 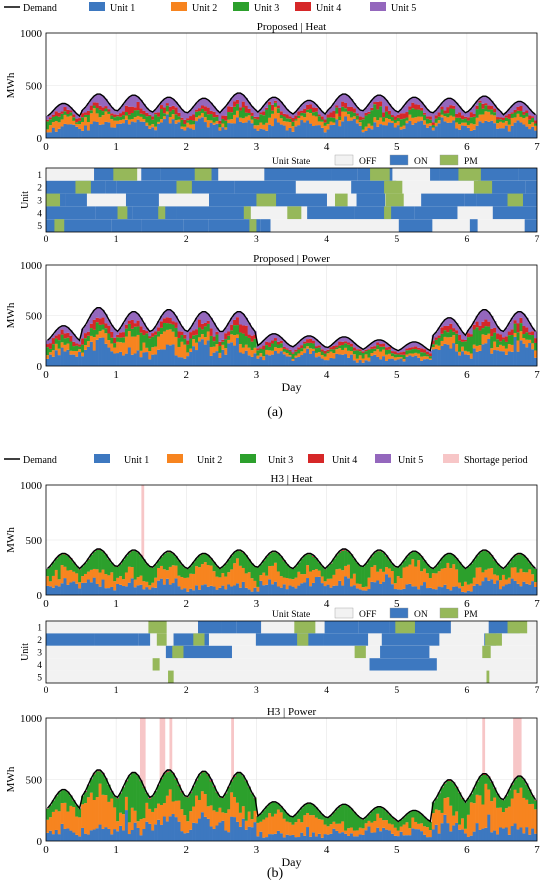 What do you see at coordinates (483, 187) in the screenshot?
I see `state-pm-segment` at bounding box center [483, 187].